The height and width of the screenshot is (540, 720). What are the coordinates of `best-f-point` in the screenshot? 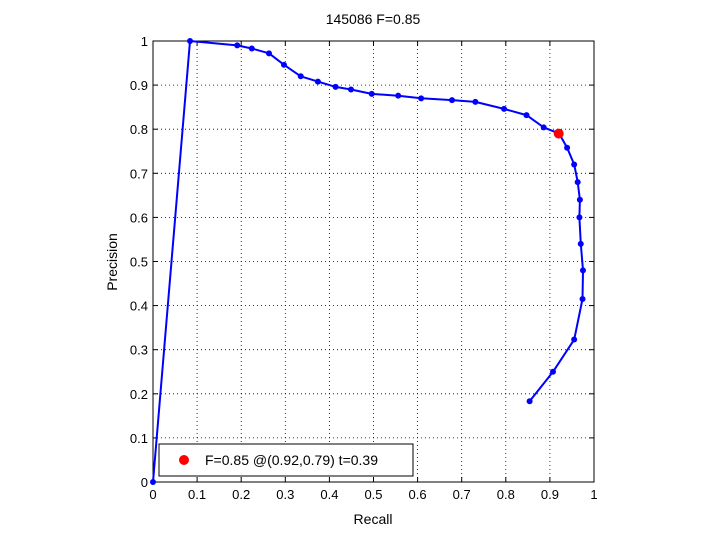 It's located at (558, 133).